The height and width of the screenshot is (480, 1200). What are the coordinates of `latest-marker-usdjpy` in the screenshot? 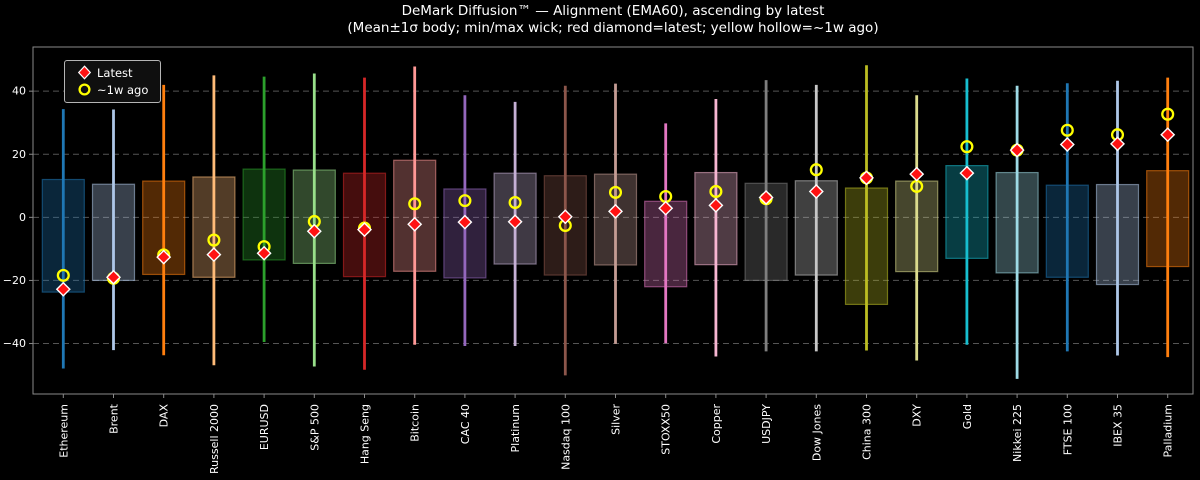 It's located at (766, 197).